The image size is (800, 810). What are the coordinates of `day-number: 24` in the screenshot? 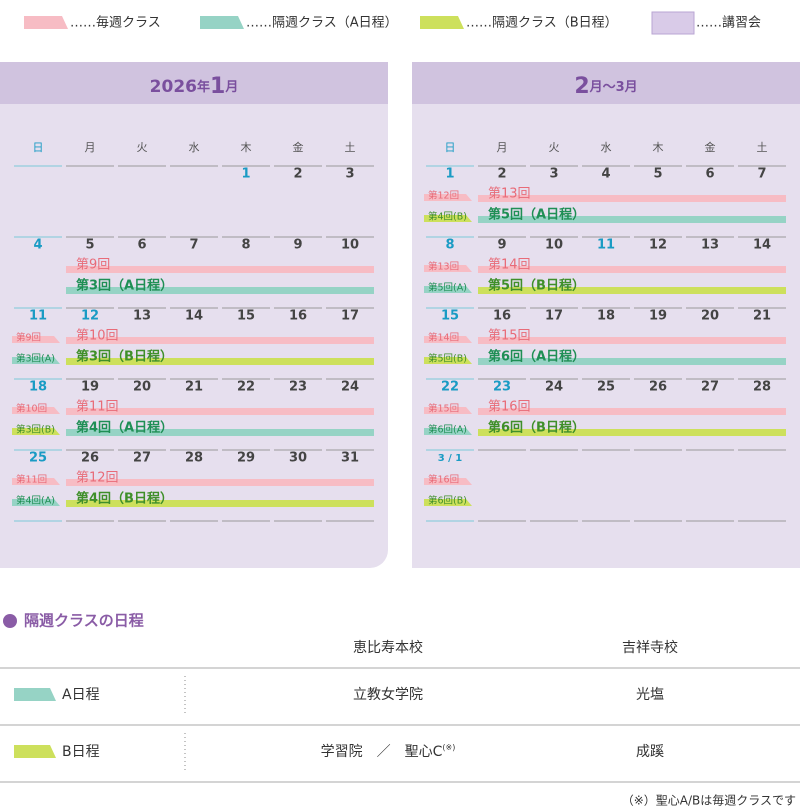 It's located at (554, 387).